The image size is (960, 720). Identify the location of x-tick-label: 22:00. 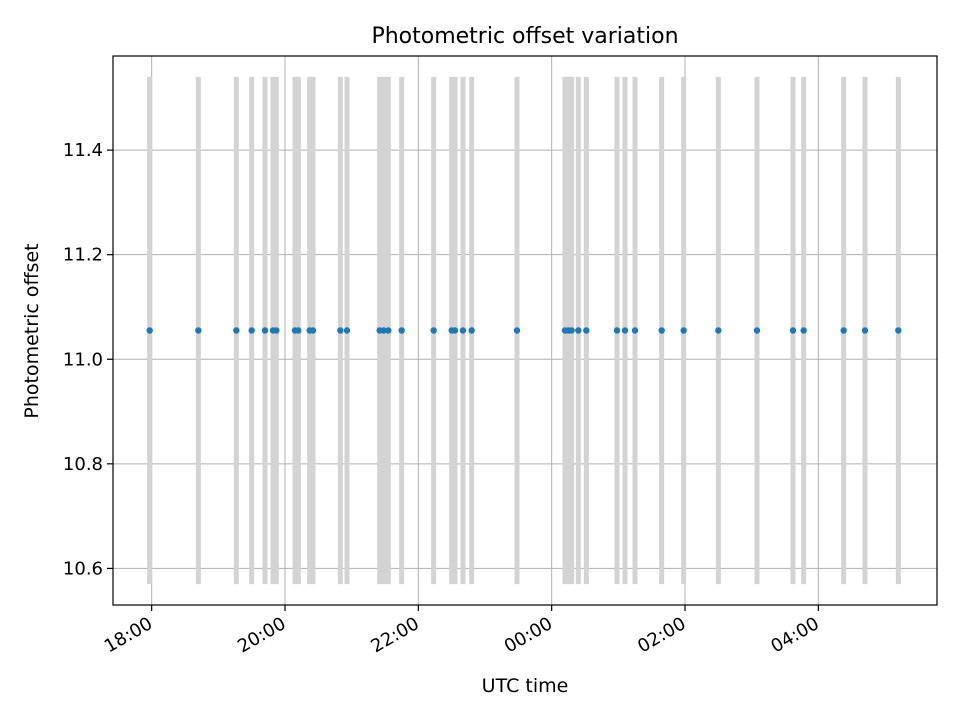
(394, 635).